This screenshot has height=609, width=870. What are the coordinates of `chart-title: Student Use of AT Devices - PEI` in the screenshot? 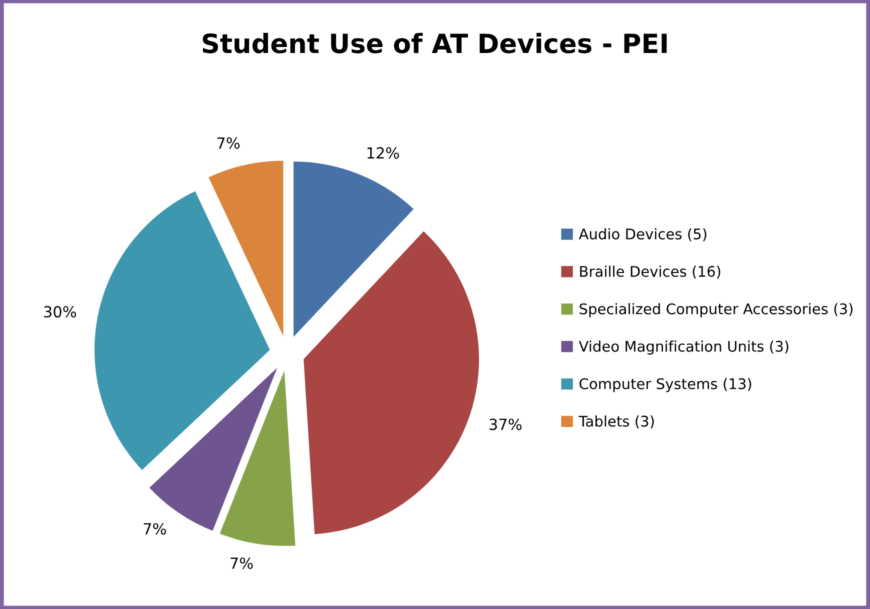 It's located at (434, 43).